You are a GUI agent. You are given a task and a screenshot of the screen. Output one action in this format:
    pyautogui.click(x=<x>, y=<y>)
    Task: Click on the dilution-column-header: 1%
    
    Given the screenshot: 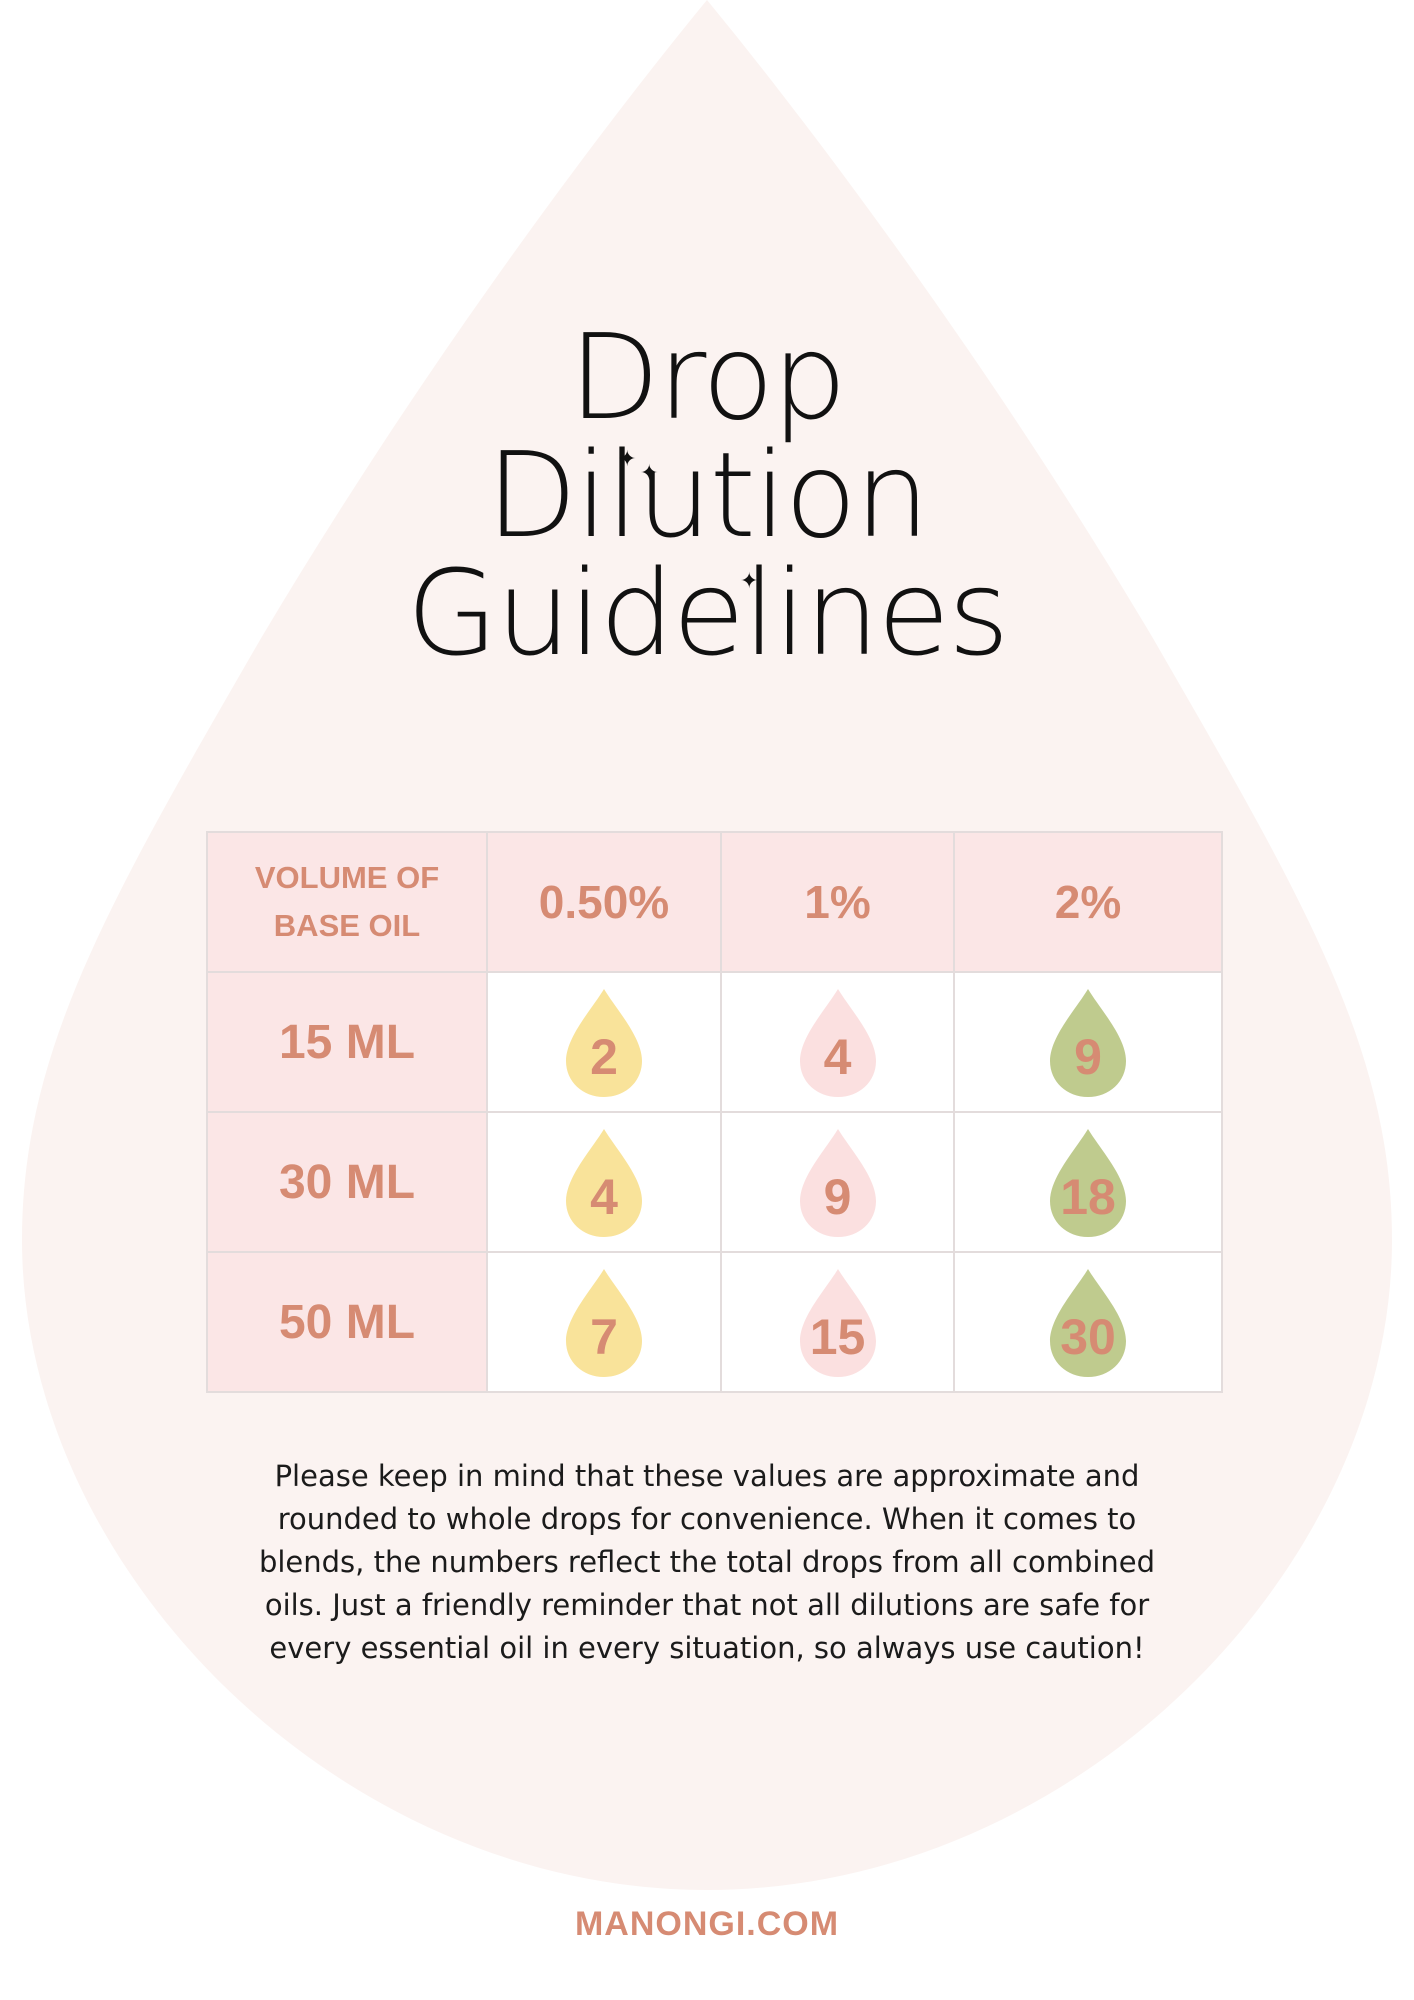 What is the action you would take?
    pyautogui.click(x=837, y=902)
    